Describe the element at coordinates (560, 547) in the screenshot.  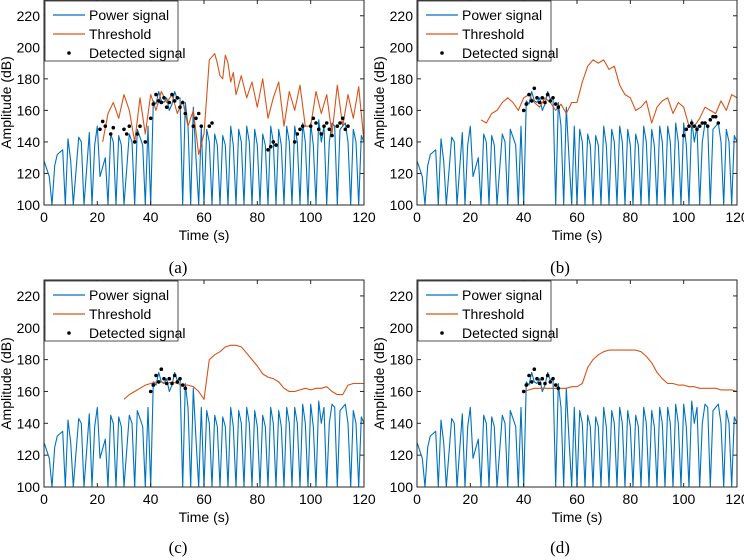
I see `panel-caption: (d)` at that location.